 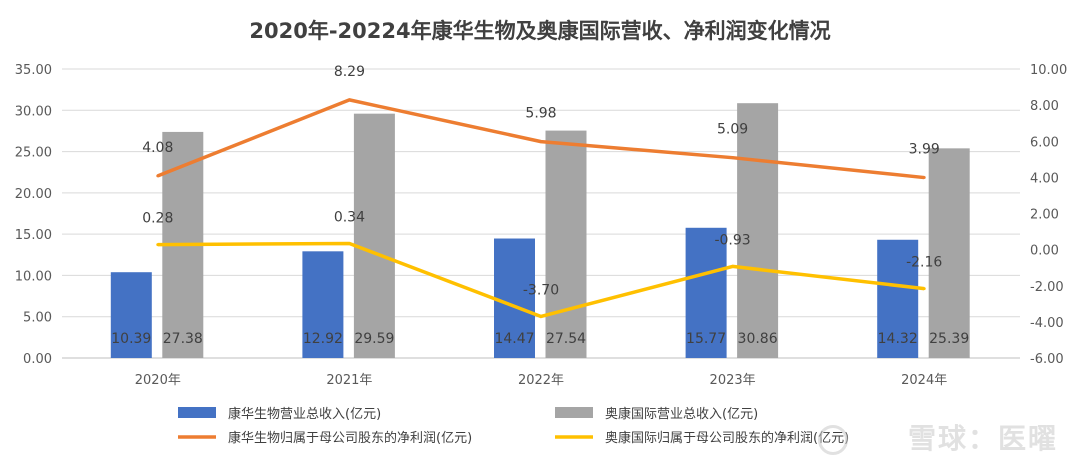 What do you see at coordinates (539, 31) in the screenshot?
I see `chart-title: 2020年-20224年康华生物及奥康国际营收、净利润变化情况` at bounding box center [539, 31].